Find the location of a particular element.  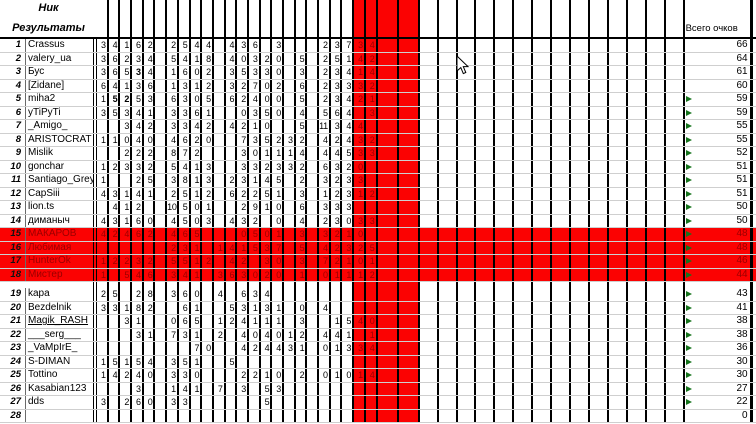

total-points-cell: 38 is located at coordinates (719, 334).